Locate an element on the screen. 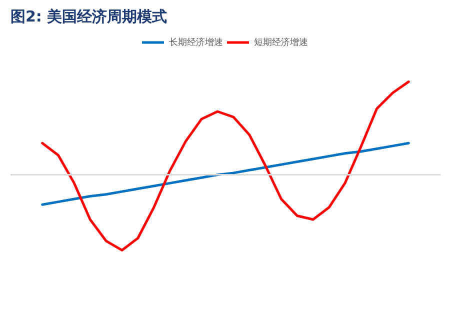 Image resolution: width=458 pixels, height=330 pixels. chart-title: 图2: 美国经济周期模式 is located at coordinates (89, 17).